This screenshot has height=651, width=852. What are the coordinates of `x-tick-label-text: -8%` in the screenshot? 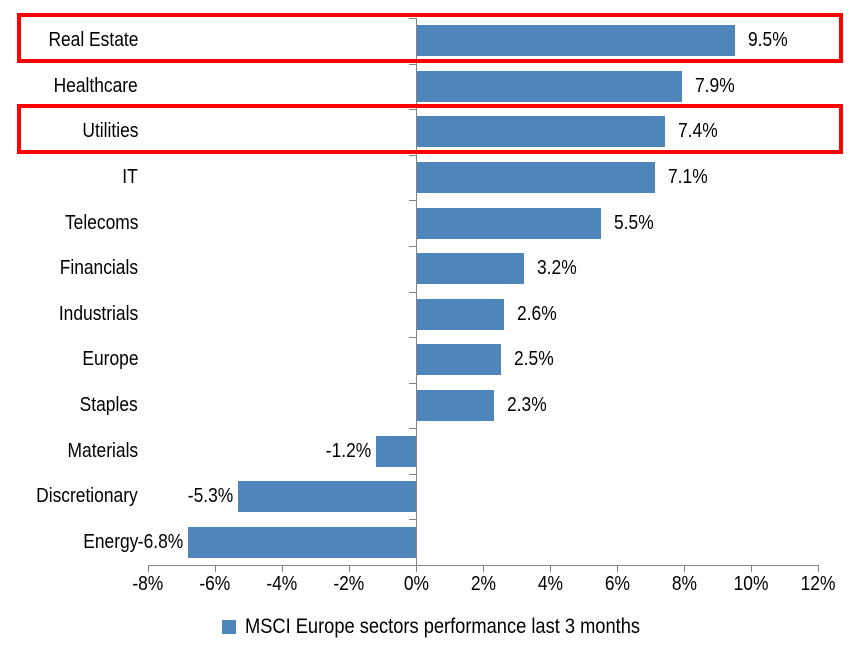 It's located at (148, 584).